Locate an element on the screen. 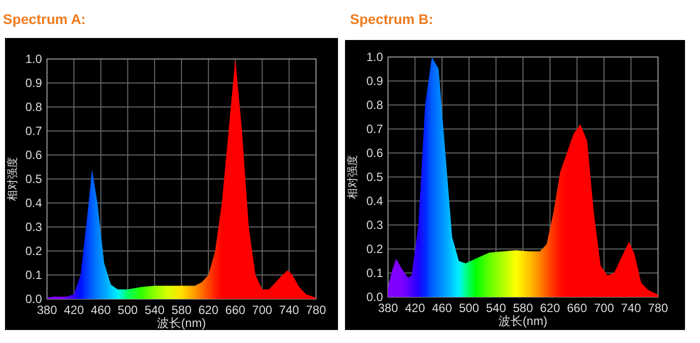 The width and height of the screenshot is (700, 343). chart-title: Spectrum A: is located at coordinates (44, 19).